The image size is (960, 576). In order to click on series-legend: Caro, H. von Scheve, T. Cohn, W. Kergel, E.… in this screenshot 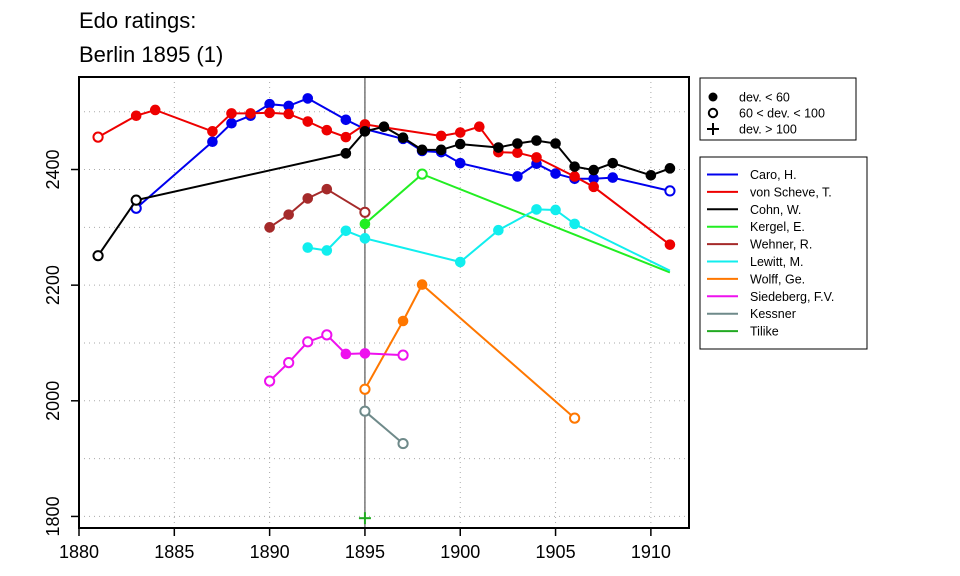, I will do `click(783, 253)`.